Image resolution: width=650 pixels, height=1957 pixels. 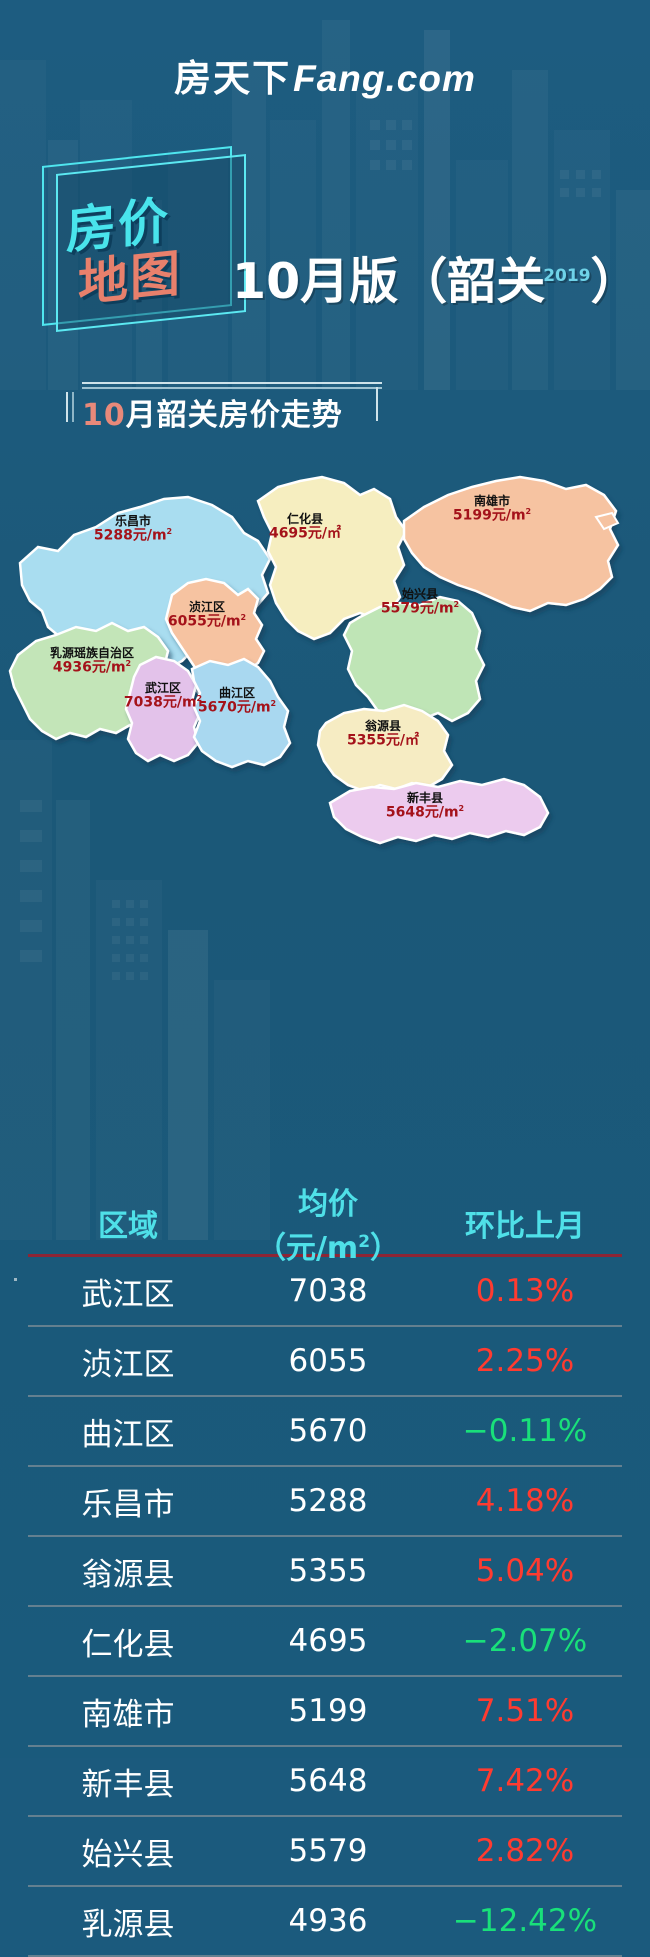 I want to click on decorative-dot, so click(x=15, y=1279).